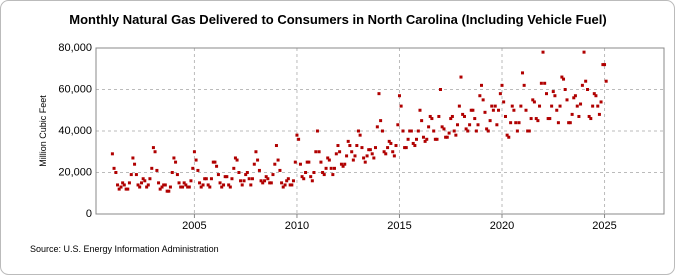  Describe the element at coordinates (89, 214) in the screenshot. I see `y-tick-label: 0` at that location.